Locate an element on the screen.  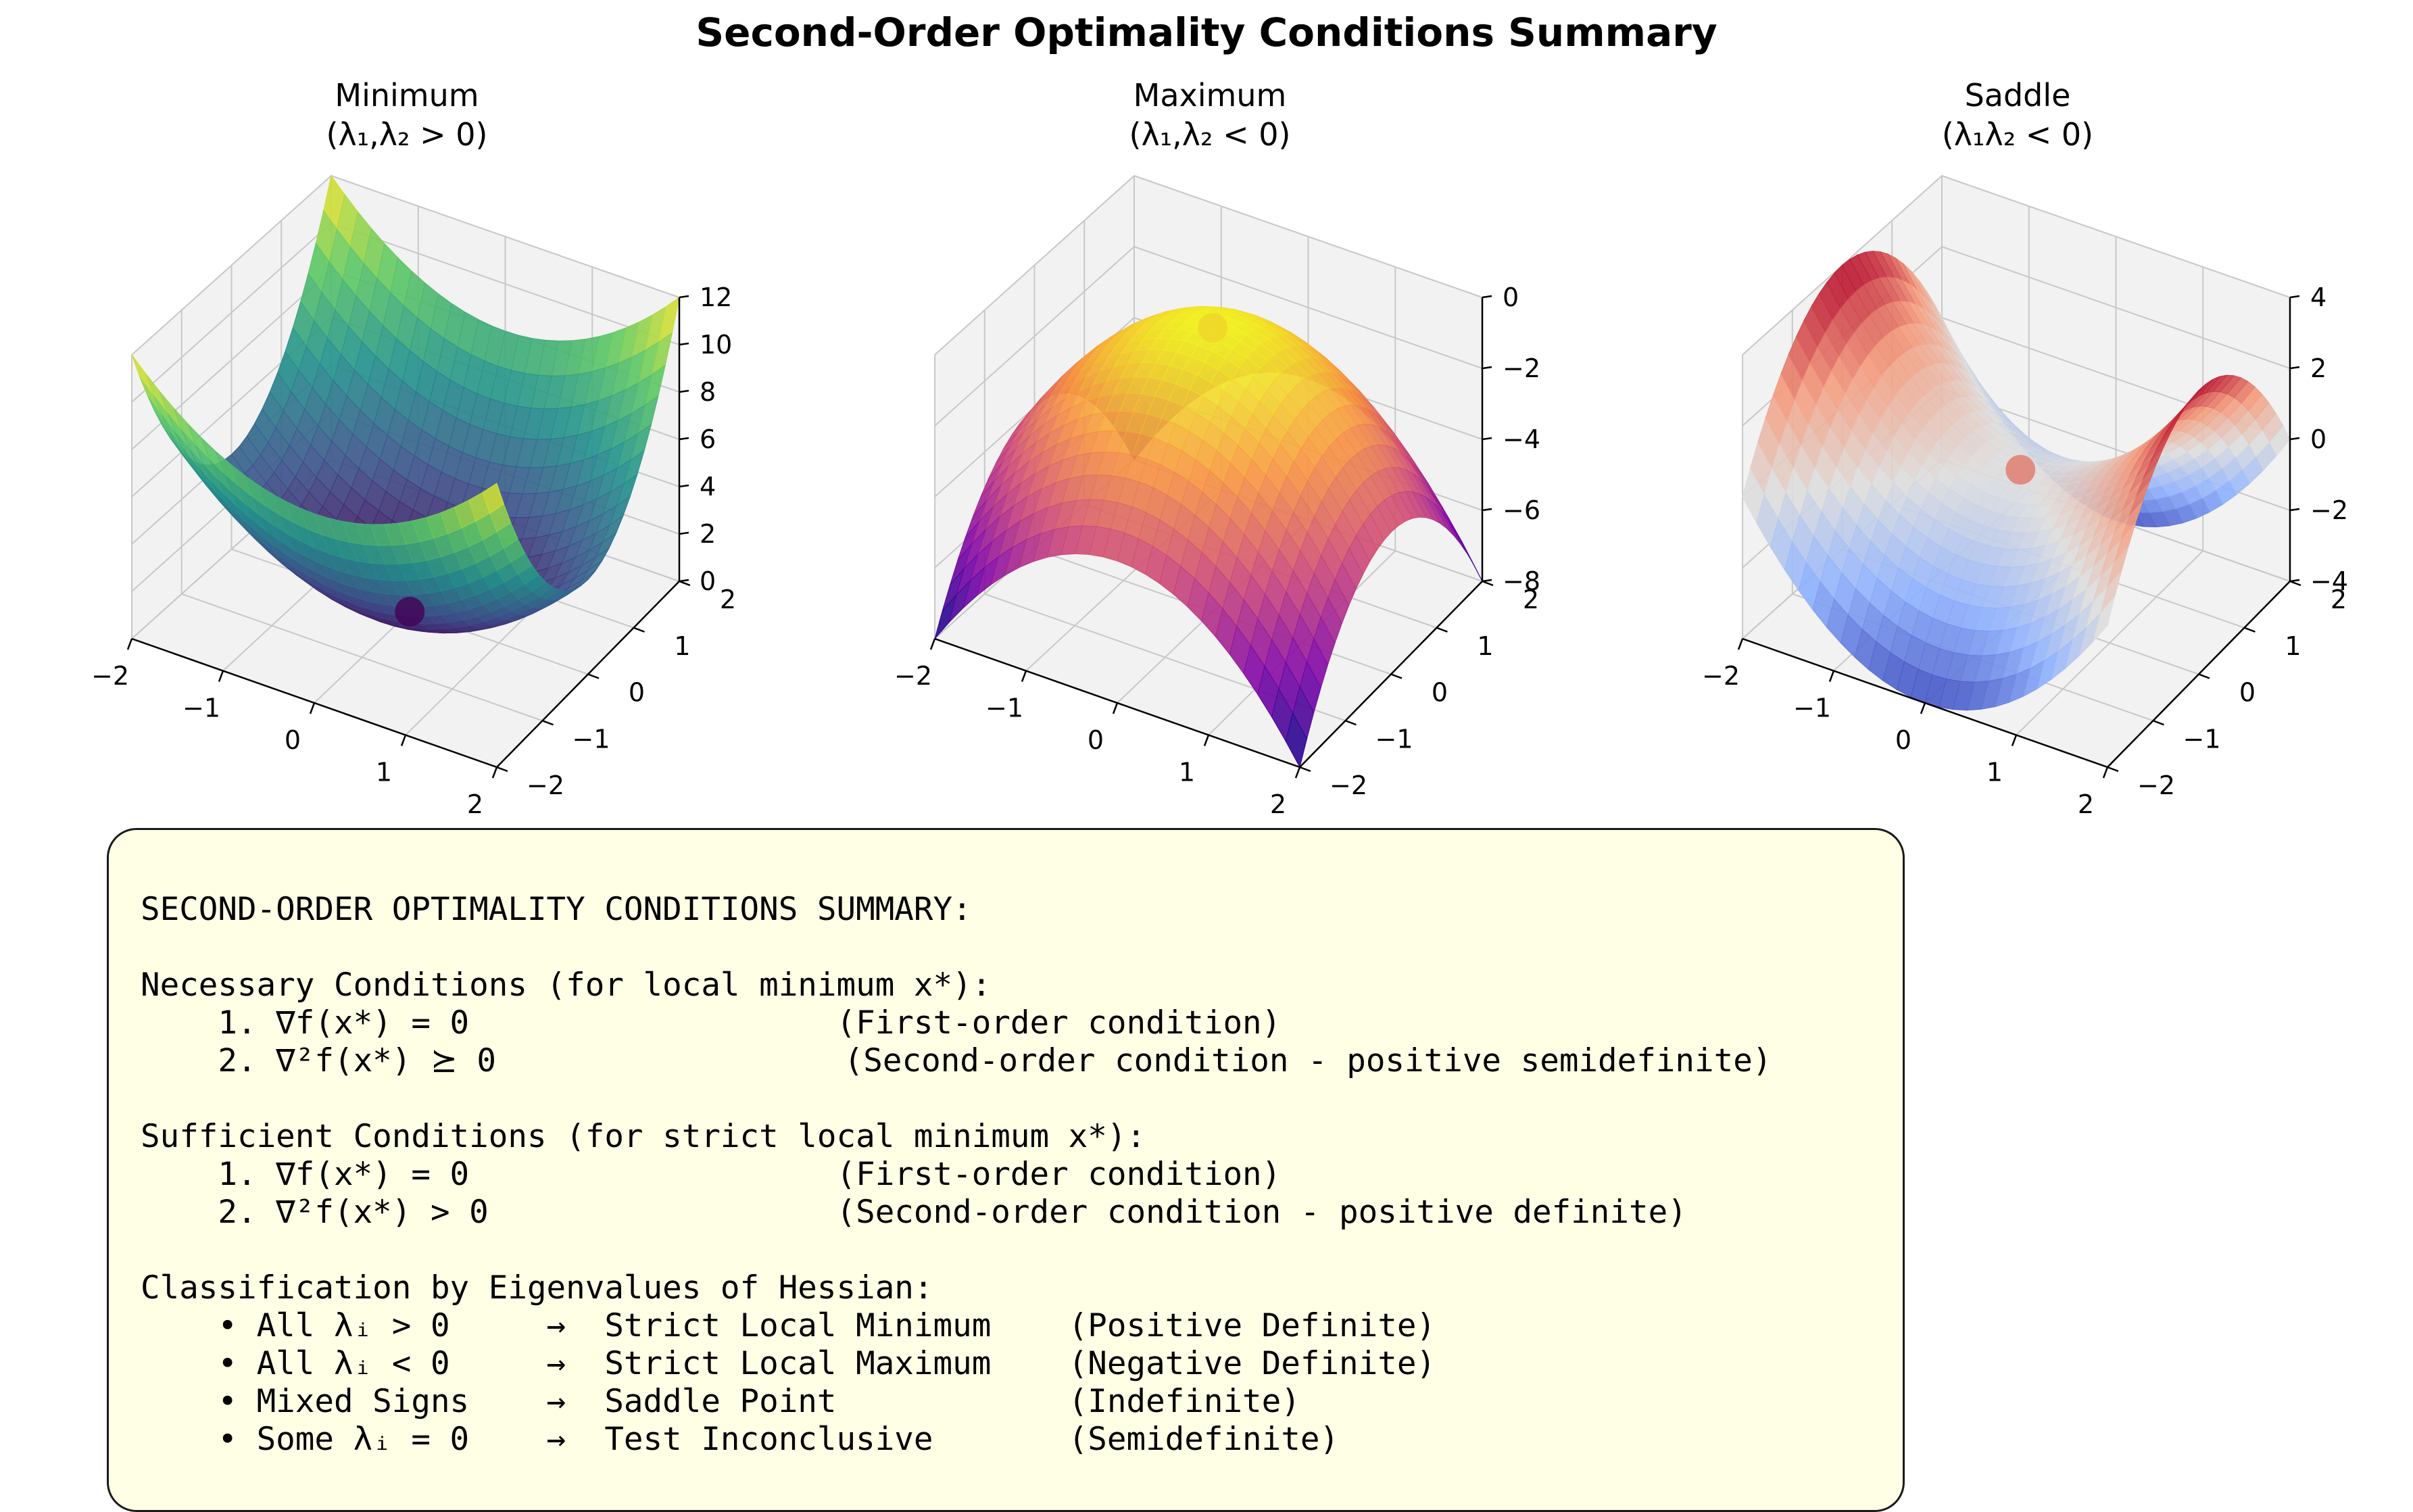
panel-title-saddle-line2: (λ₁λ₂ < 0) is located at coordinates (2018, 134).